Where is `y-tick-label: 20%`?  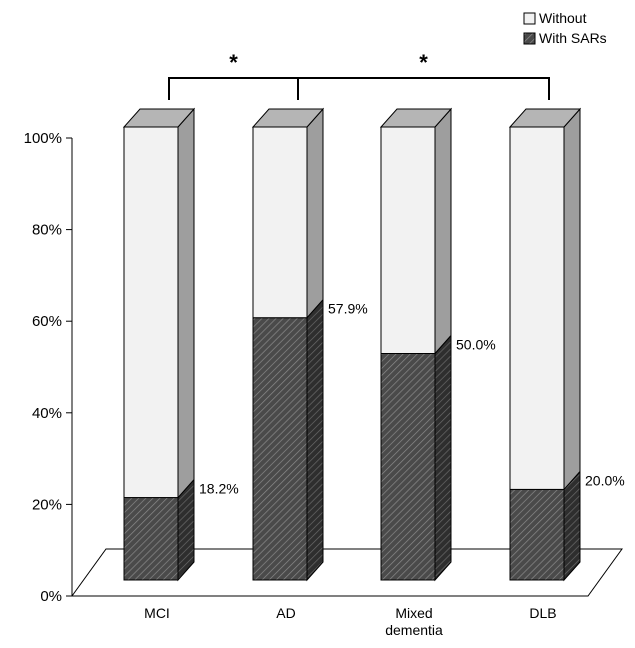
y-tick-label: 20% is located at coordinates (47, 504).